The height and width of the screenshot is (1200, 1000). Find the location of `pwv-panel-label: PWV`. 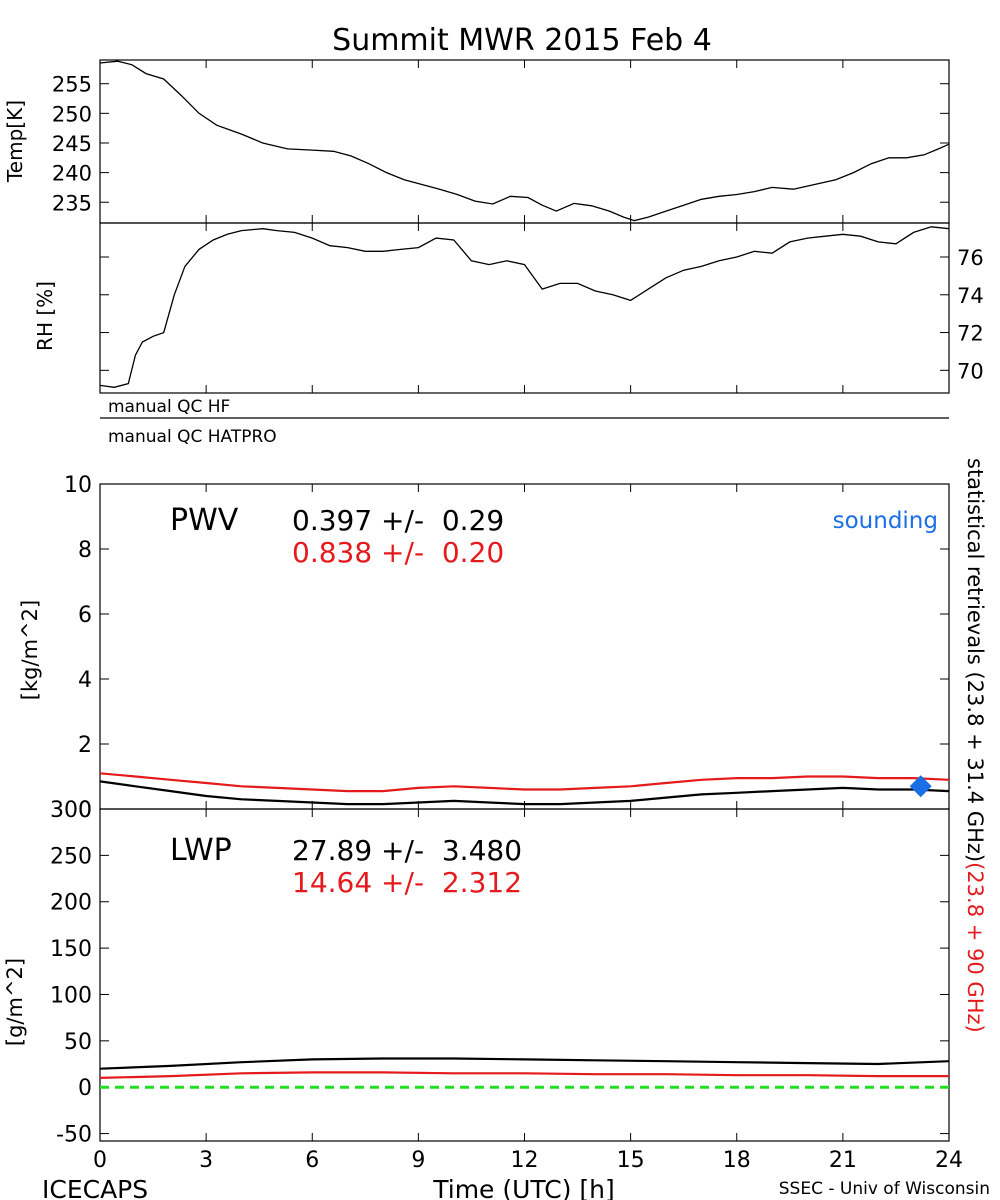

pwv-panel-label: PWV is located at coordinates (204, 520).